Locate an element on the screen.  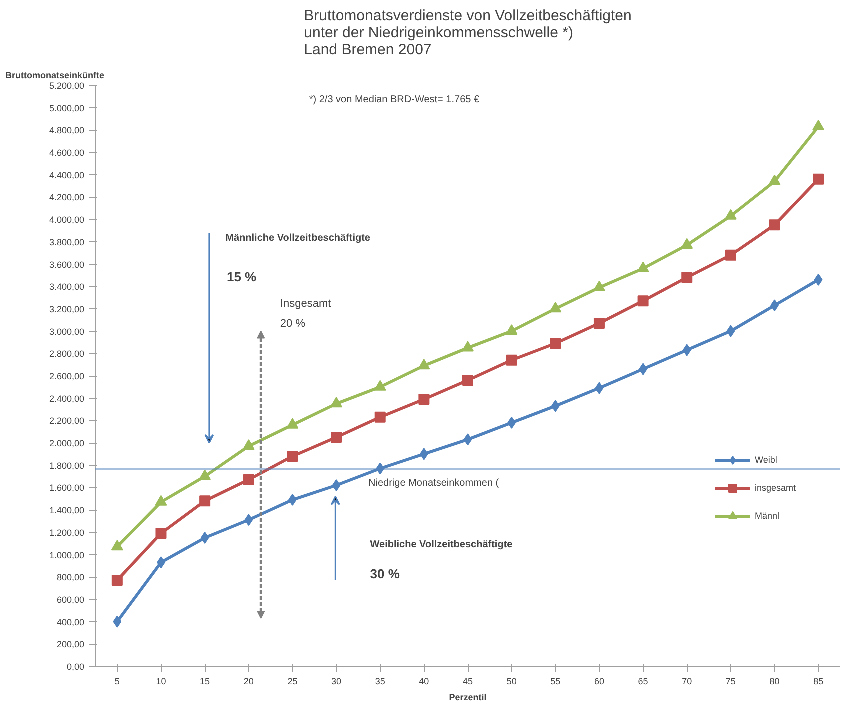
y-tick-label: 2.200,00 is located at coordinates (67, 421).